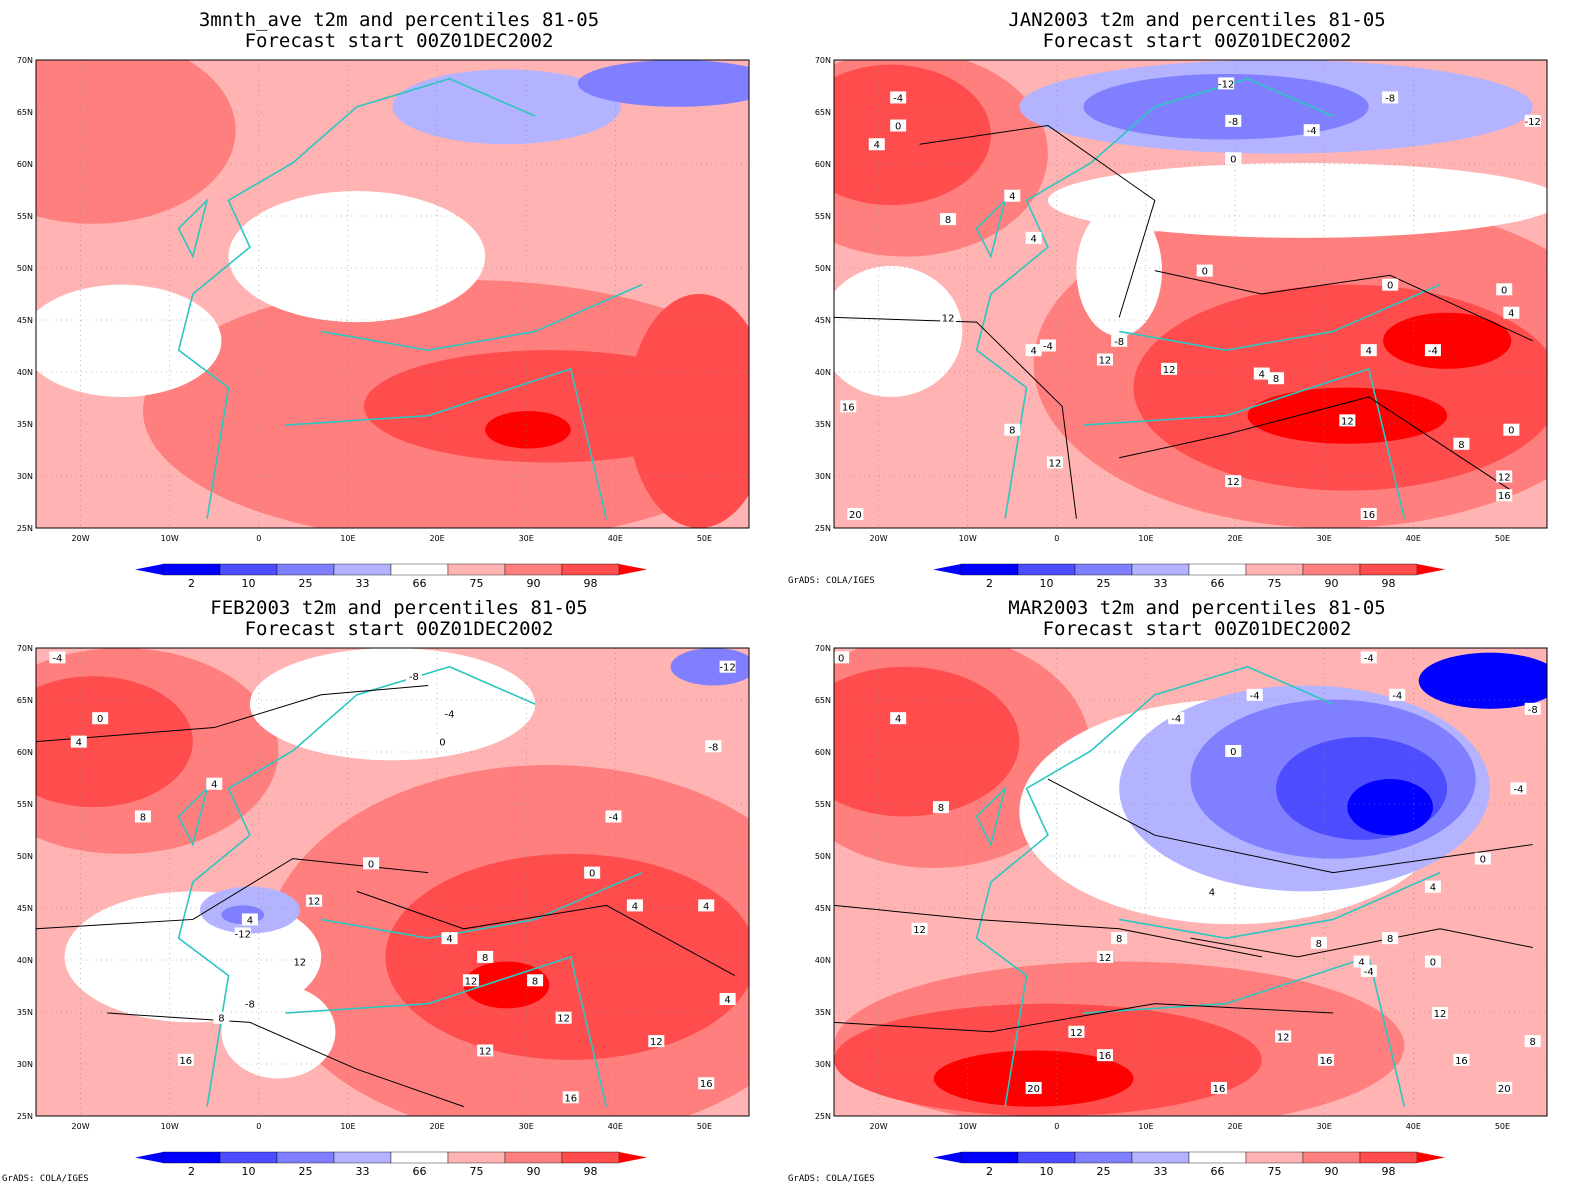  Describe the element at coordinates (25, 320) in the screenshot. I see `lat-tick-label: 45N` at that location.